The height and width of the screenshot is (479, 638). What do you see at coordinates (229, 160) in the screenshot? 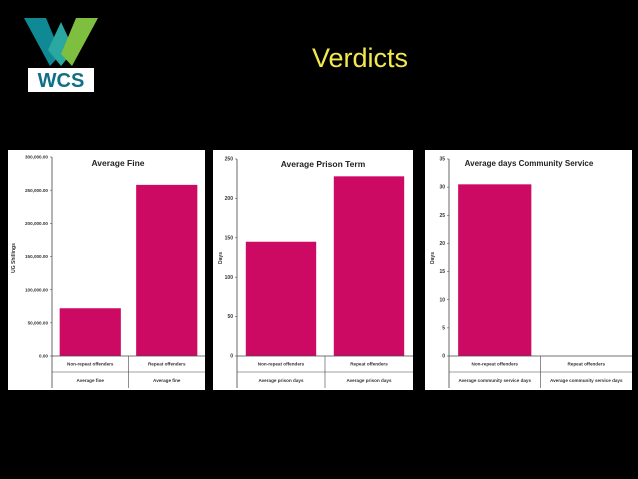
I see `y-tick-label: 250` at bounding box center [229, 160].